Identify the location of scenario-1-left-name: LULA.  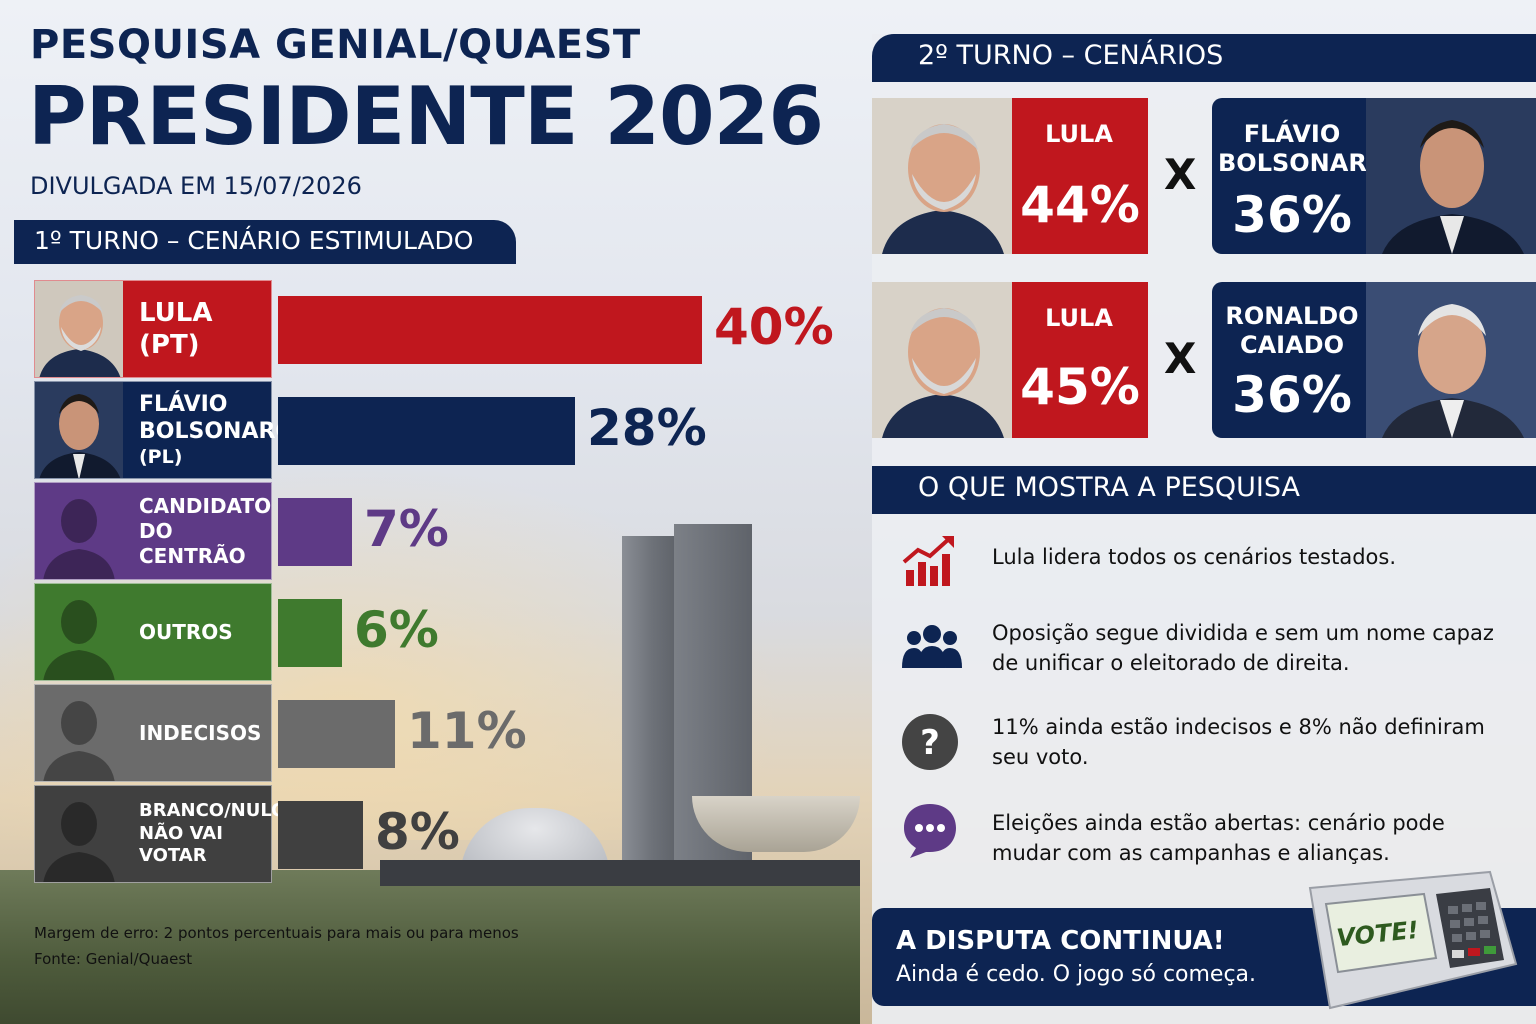
(1079, 134).